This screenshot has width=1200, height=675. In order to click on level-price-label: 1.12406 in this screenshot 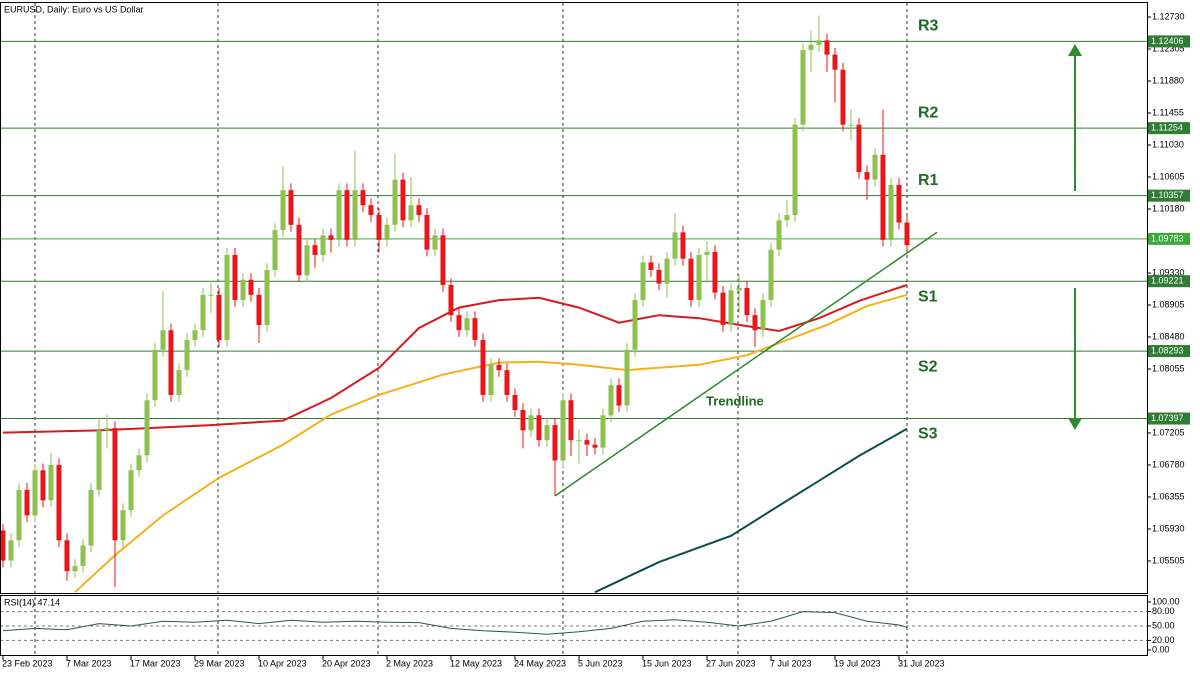, I will do `click(1167, 41)`.